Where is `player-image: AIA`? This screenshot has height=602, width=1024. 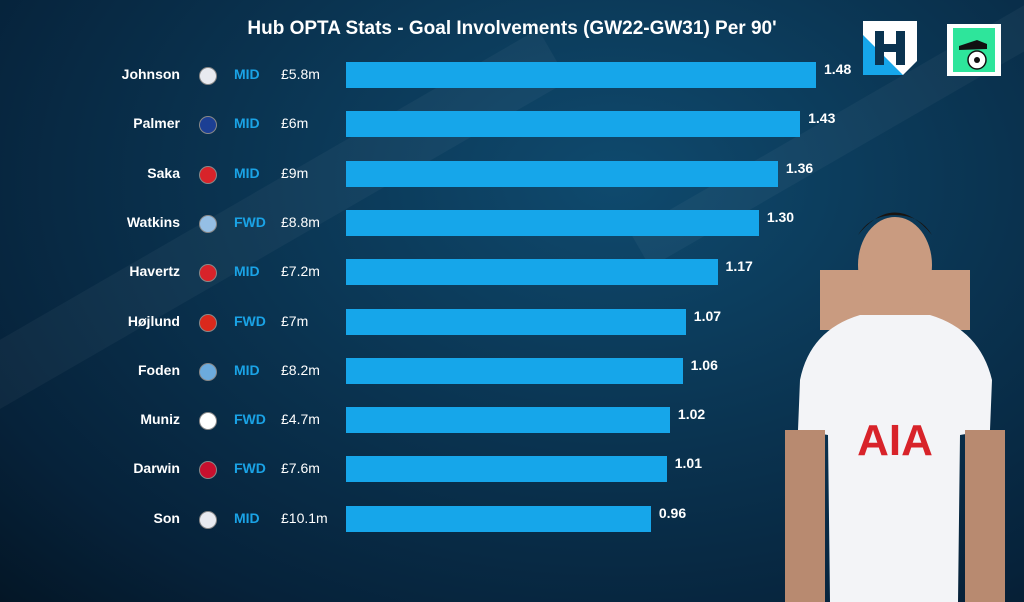
player-image: AIA is located at coordinates (895, 407).